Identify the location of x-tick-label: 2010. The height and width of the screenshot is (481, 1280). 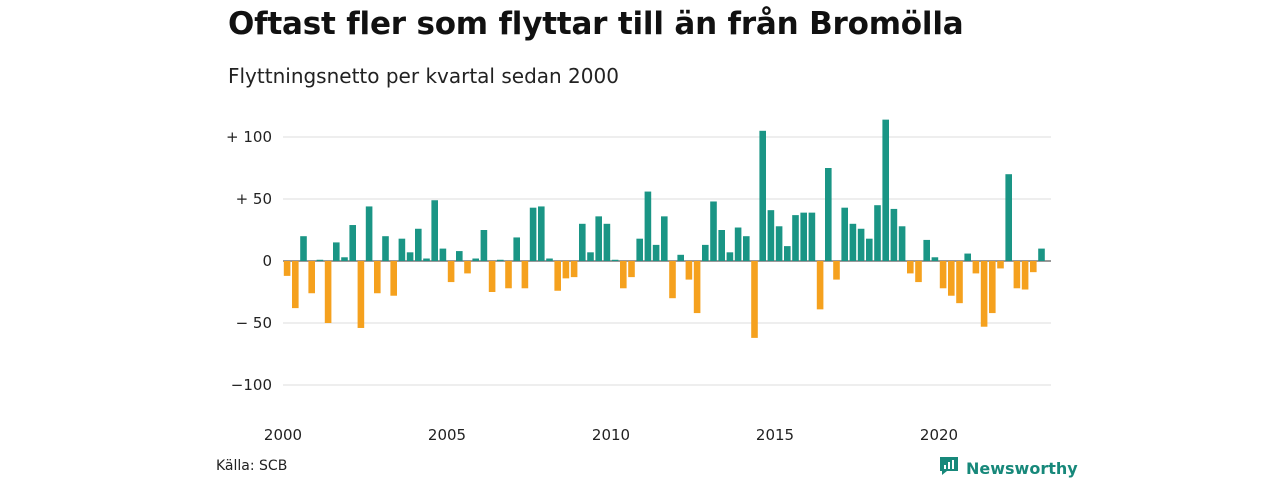
(611, 435).